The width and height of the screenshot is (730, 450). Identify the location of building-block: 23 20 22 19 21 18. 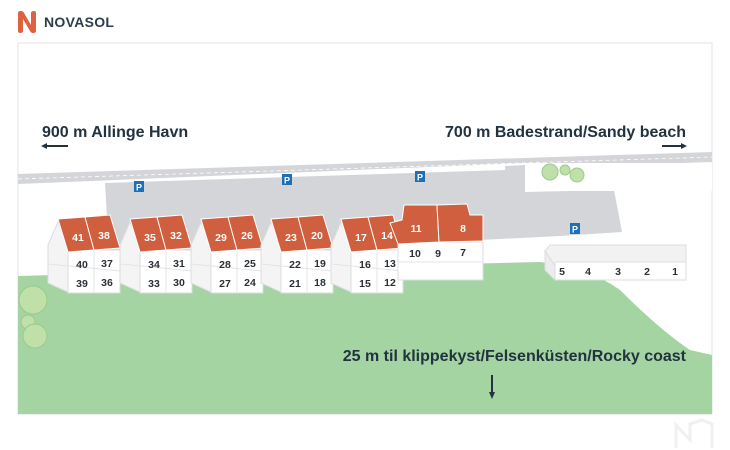
(297, 254).